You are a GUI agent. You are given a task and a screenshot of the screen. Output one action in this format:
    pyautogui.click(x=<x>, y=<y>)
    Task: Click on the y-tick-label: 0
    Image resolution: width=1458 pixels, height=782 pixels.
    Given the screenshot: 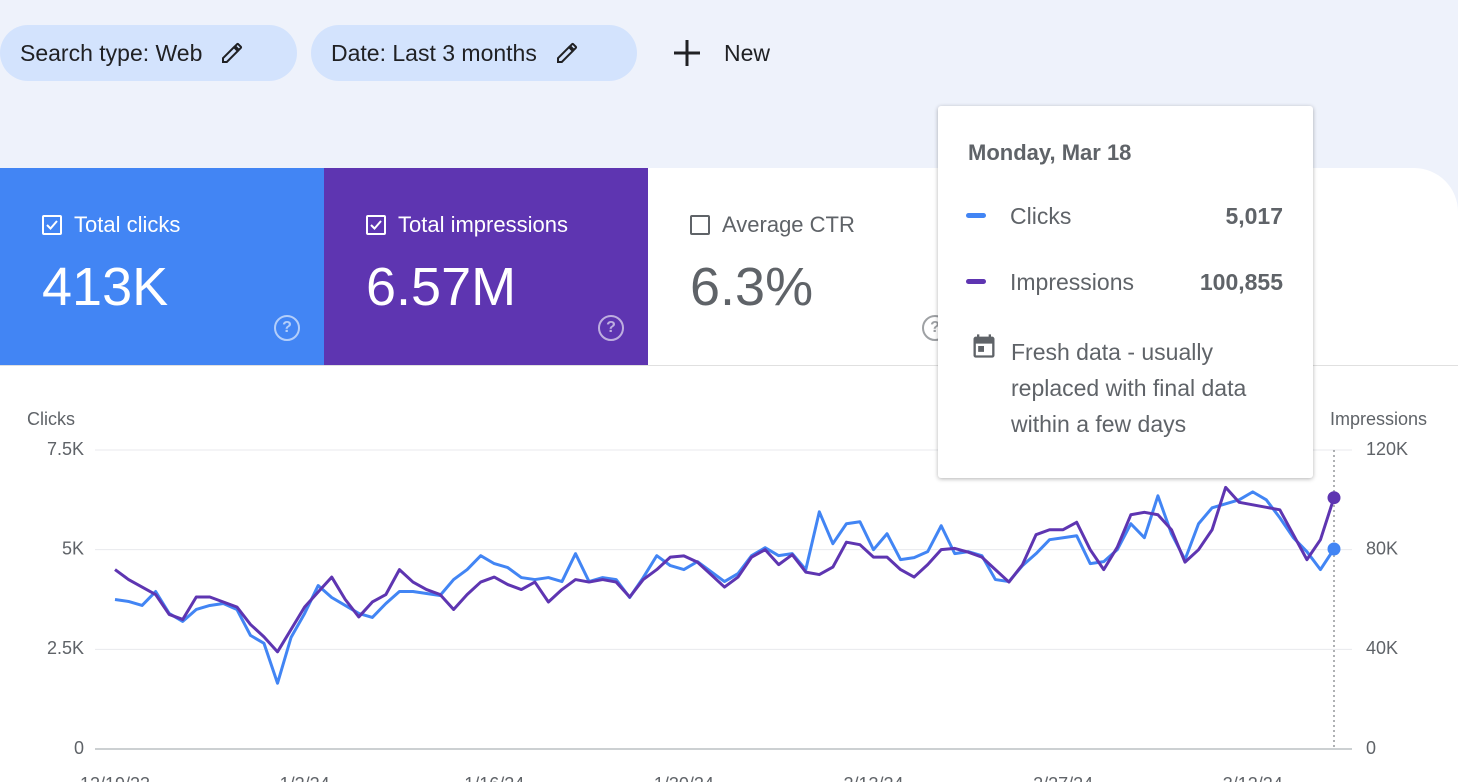 What is the action you would take?
    pyautogui.click(x=79, y=748)
    